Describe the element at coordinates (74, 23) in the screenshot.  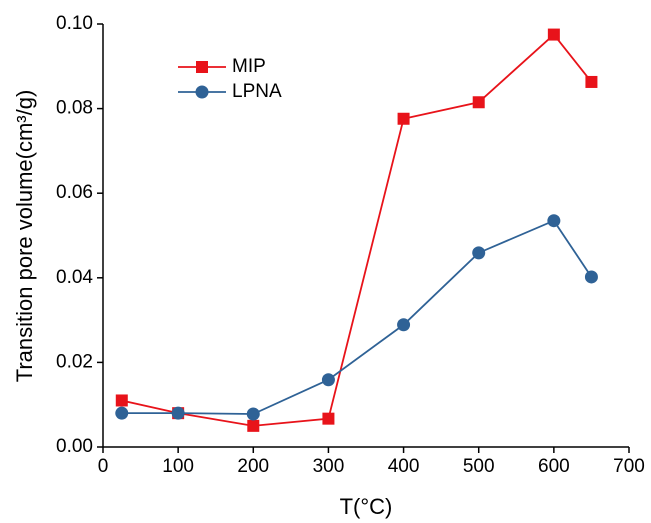
I see `y-tick-label: 0.10` at that location.